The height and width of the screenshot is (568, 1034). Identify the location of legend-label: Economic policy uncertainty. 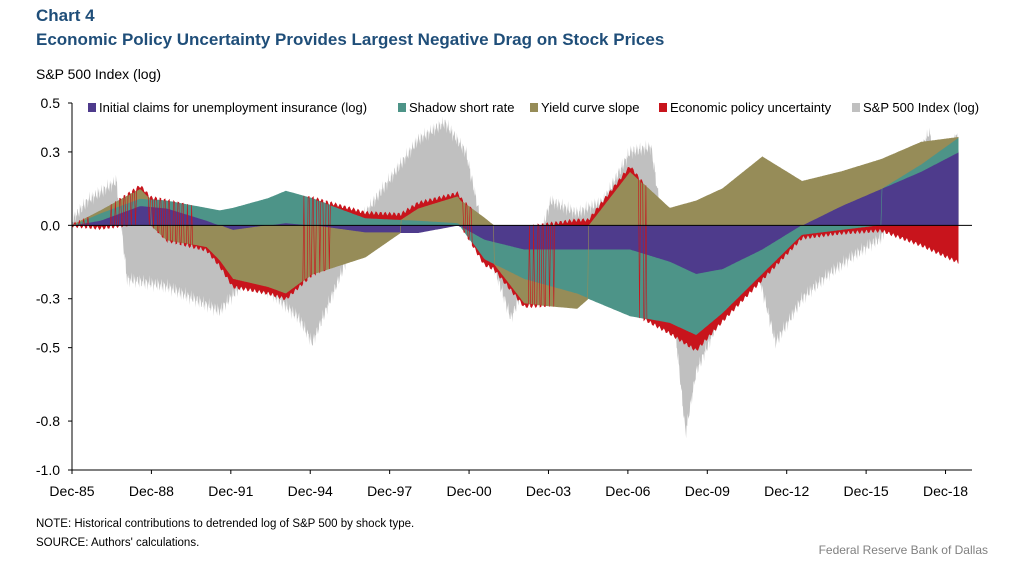
(751, 107).